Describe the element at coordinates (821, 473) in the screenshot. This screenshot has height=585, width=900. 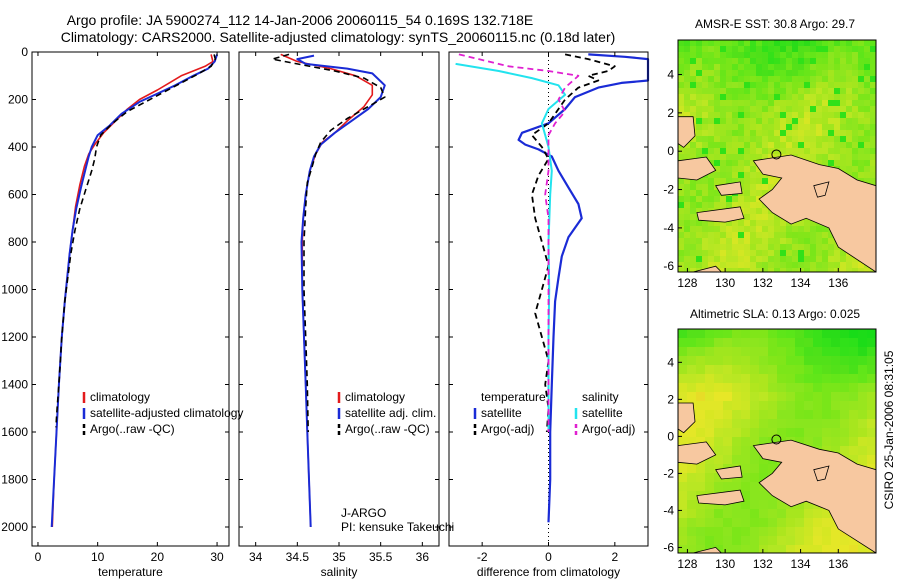
I see `land-mass` at that location.